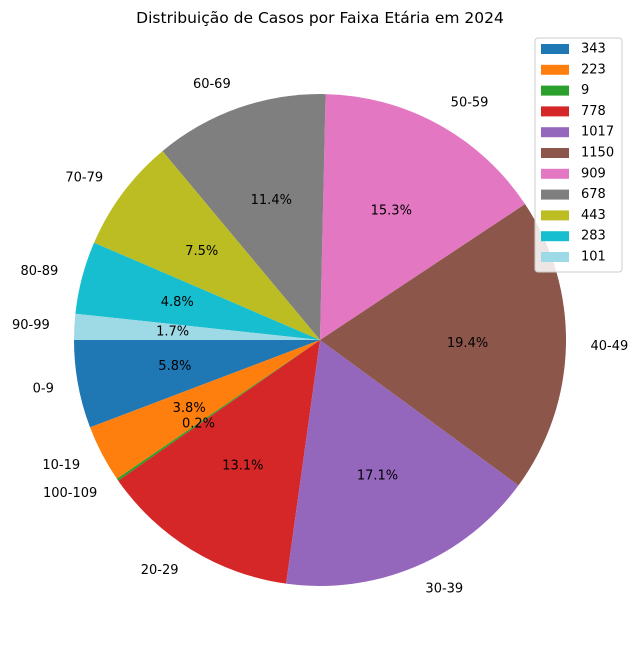  Describe the element at coordinates (189, 408) in the screenshot. I see `percent-label-10-19: 3.8%` at that location.